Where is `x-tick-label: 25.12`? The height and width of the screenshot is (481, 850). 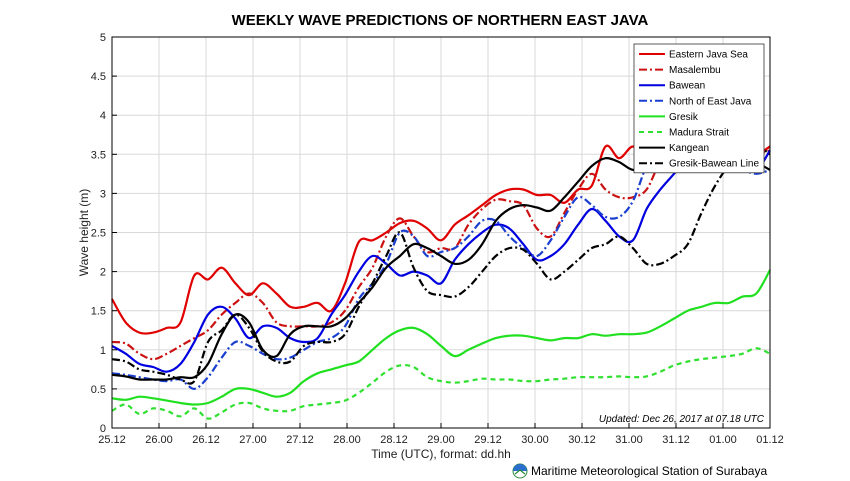
x-tick-label: 25.12 is located at coordinates (112, 440).